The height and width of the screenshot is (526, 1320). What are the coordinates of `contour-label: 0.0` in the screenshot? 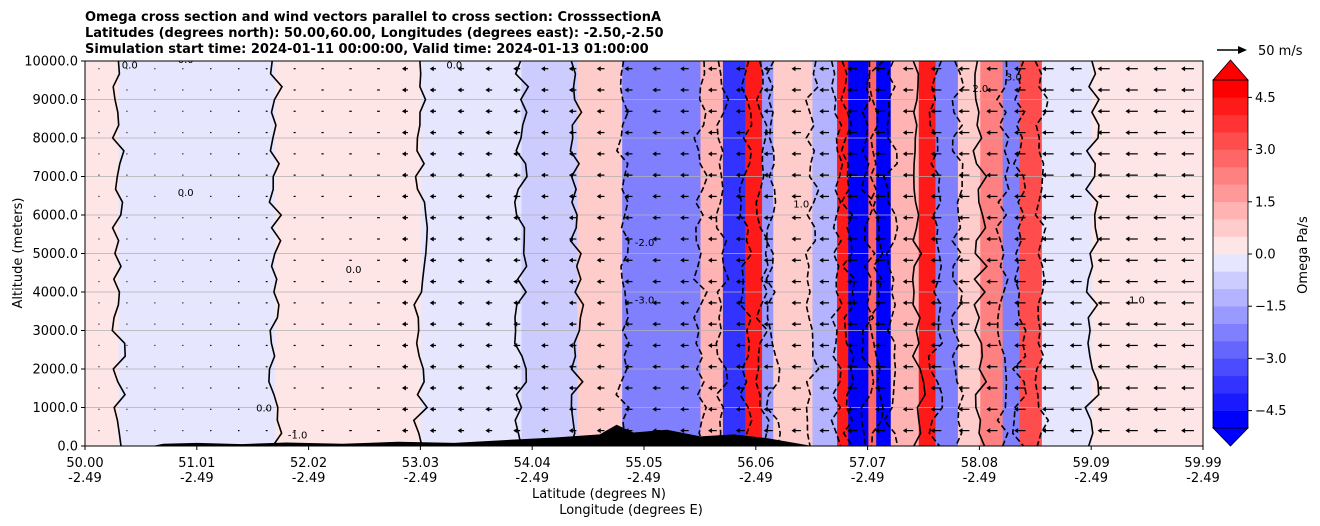 It's located at (186, 193).